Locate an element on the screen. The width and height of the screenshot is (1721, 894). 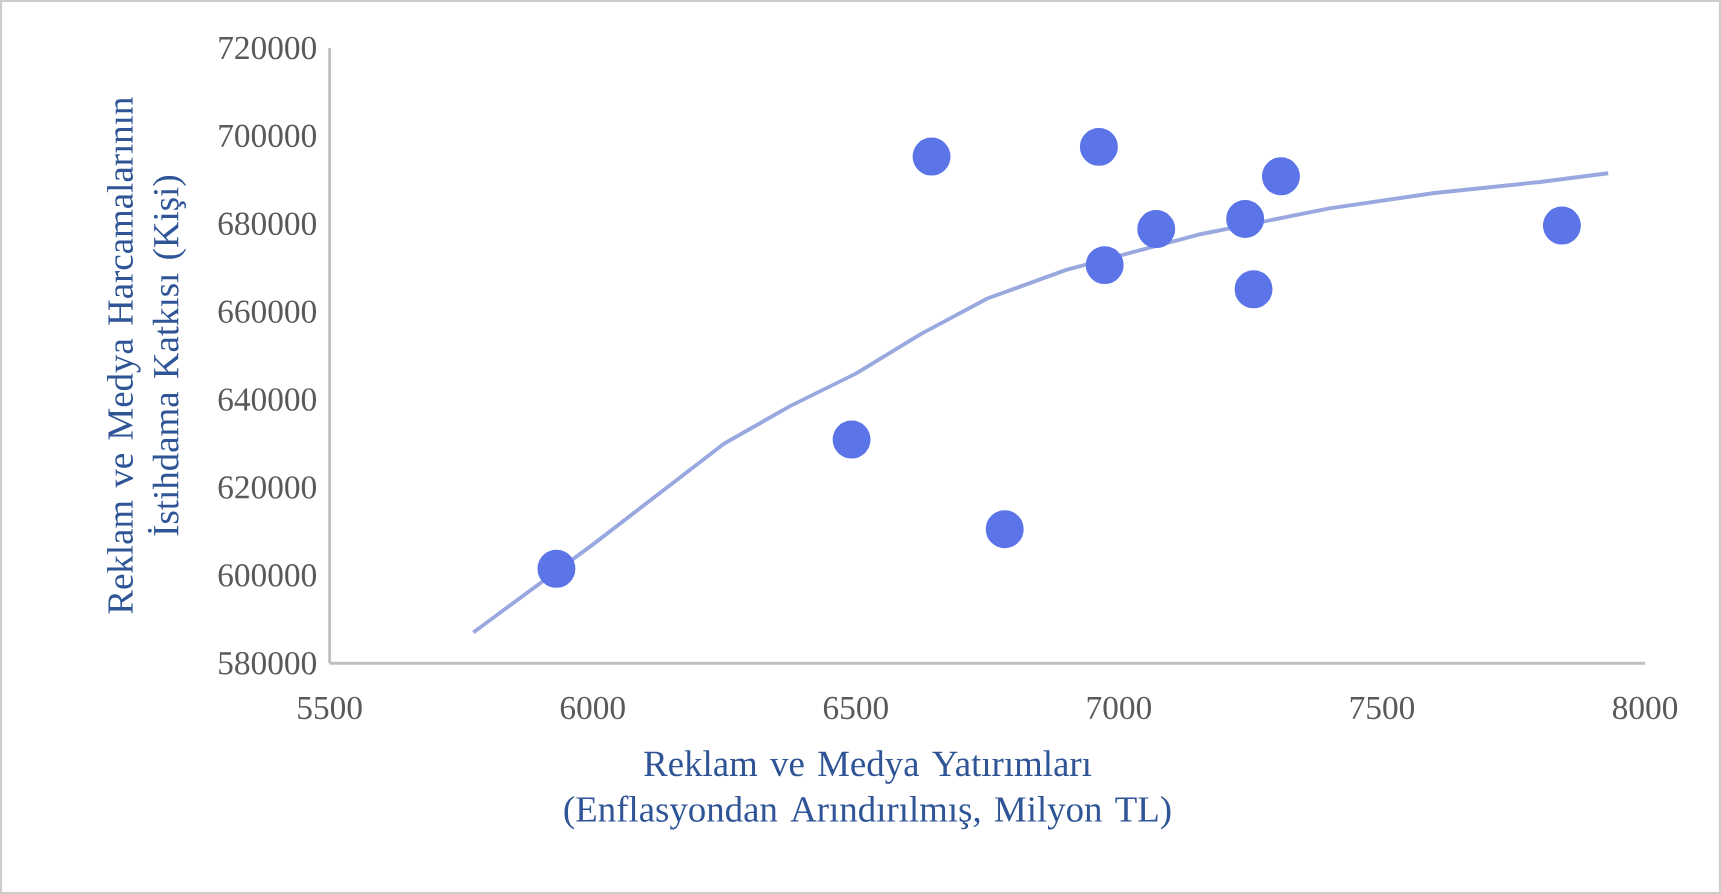
x-tick-label: 8000 is located at coordinates (1645, 708).